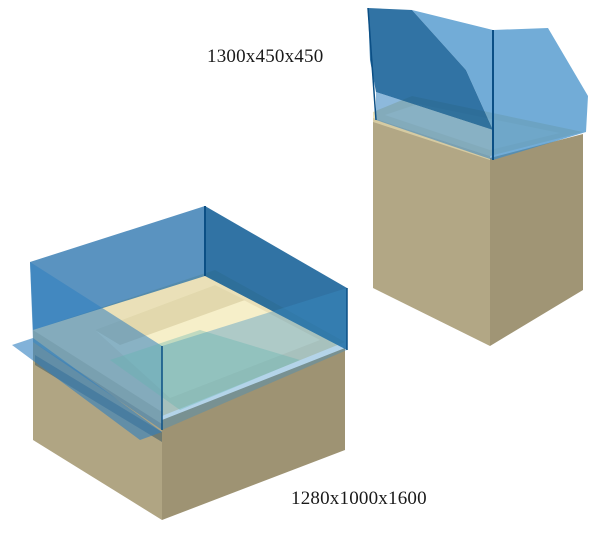  What do you see at coordinates (359, 498) in the screenshot?
I see `large-cabinet-dimensions-label: 1280x1000x1600` at bounding box center [359, 498].